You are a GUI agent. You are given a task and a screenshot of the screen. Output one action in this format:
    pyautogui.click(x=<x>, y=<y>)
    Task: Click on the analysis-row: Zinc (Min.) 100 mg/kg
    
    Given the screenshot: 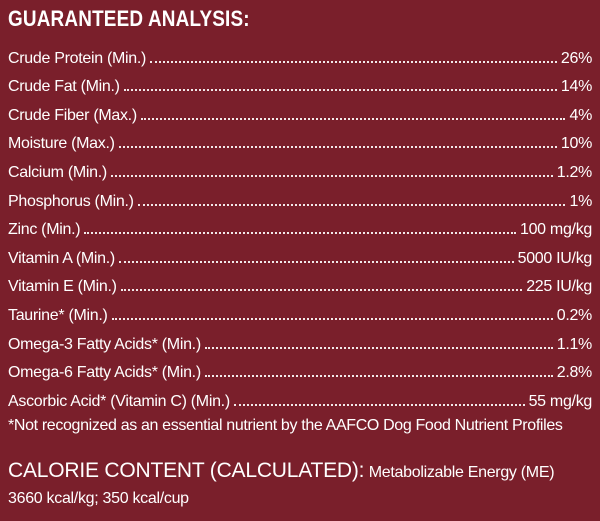 What is the action you would take?
    pyautogui.click(x=300, y=225)
    